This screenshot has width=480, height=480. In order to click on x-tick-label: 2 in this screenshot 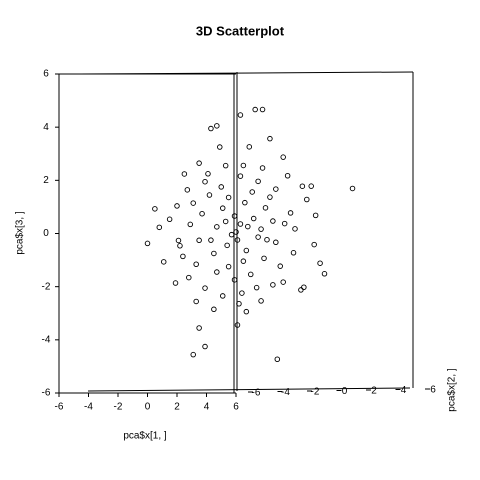, I will do `click(177, 407)`.